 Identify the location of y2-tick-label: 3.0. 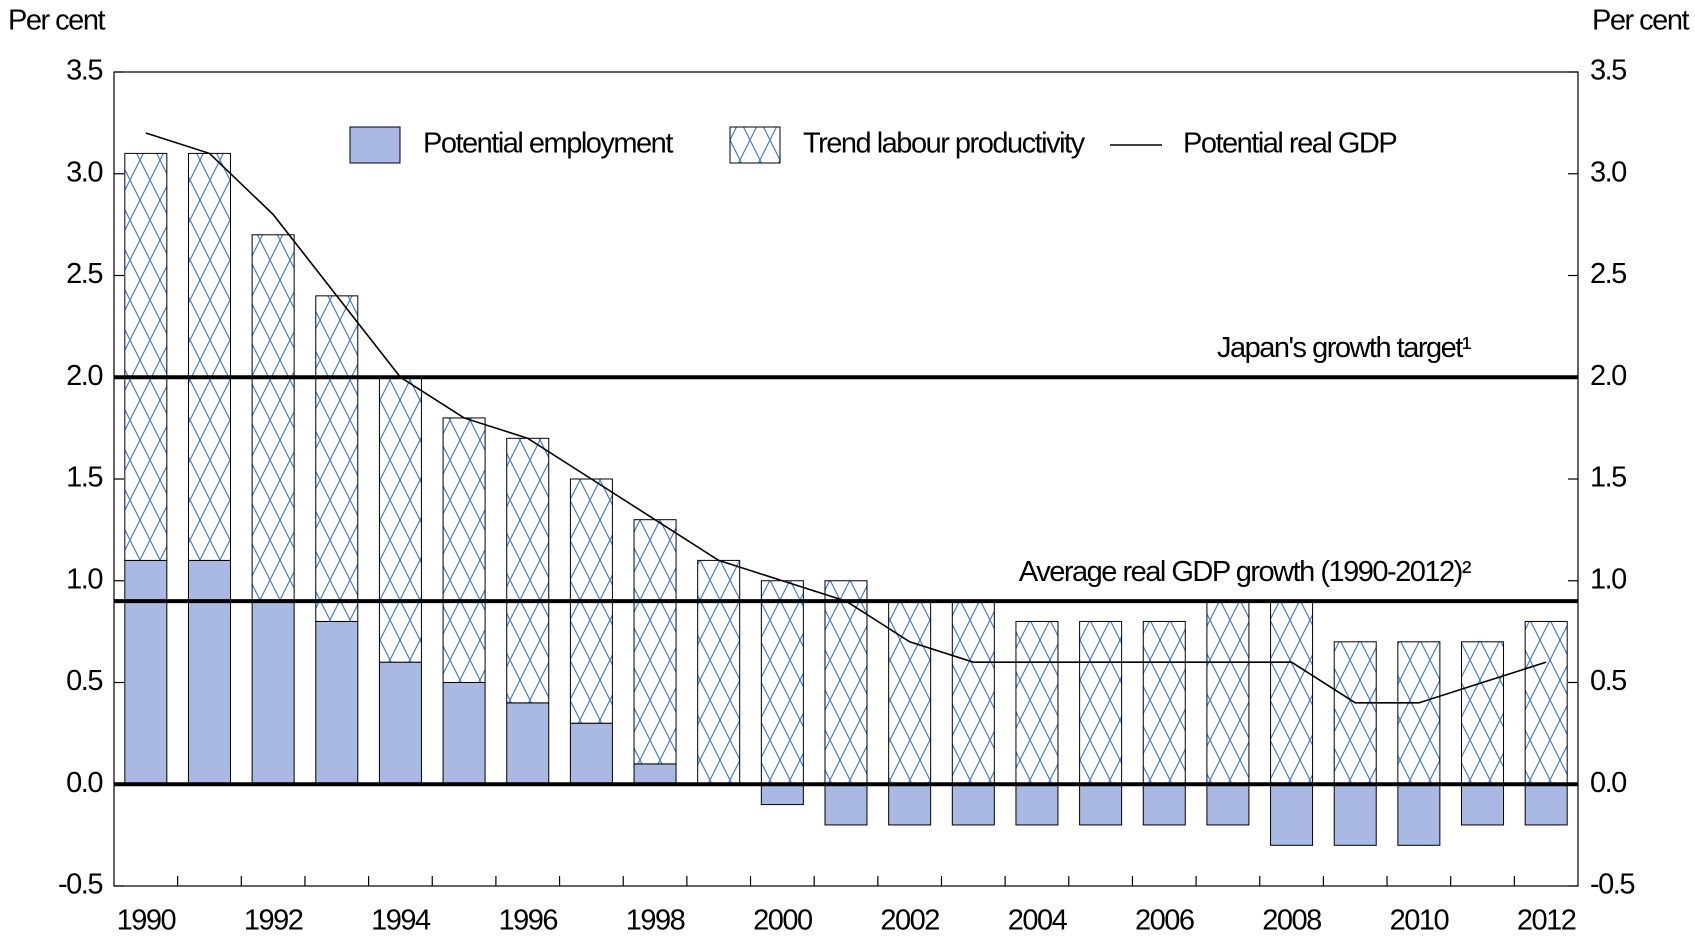
(1608, 172).